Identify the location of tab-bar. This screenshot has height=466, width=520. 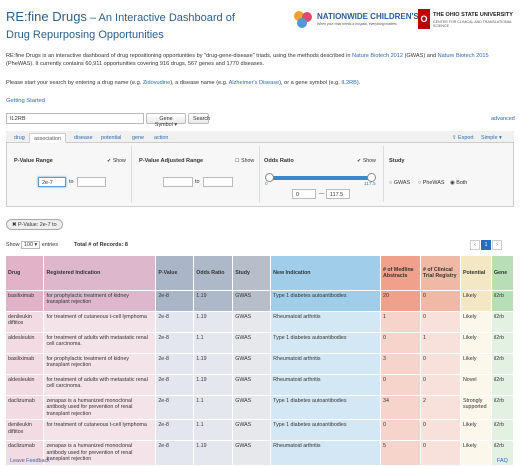
(260, 137).